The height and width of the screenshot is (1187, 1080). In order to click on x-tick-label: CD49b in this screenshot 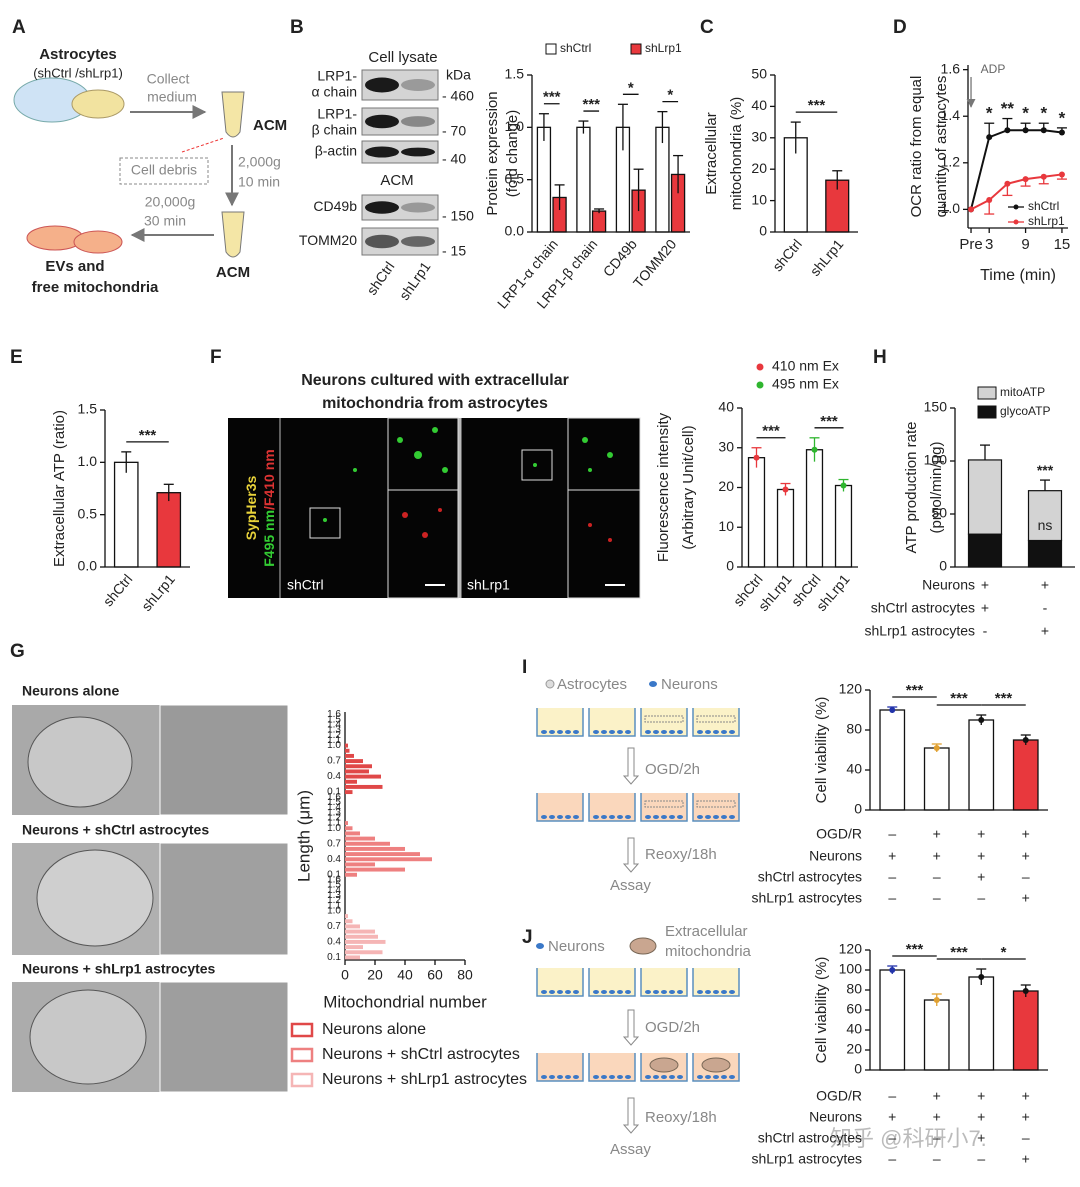, I will do `click(620, 258)`.